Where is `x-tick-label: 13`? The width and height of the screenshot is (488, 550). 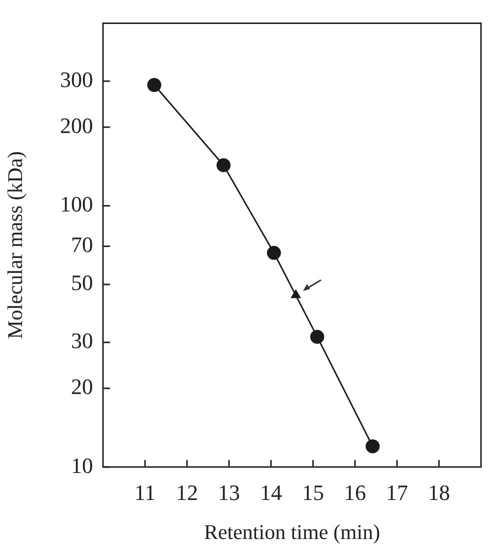
x-tick-label: 13 is located at coordinates (229, 492).